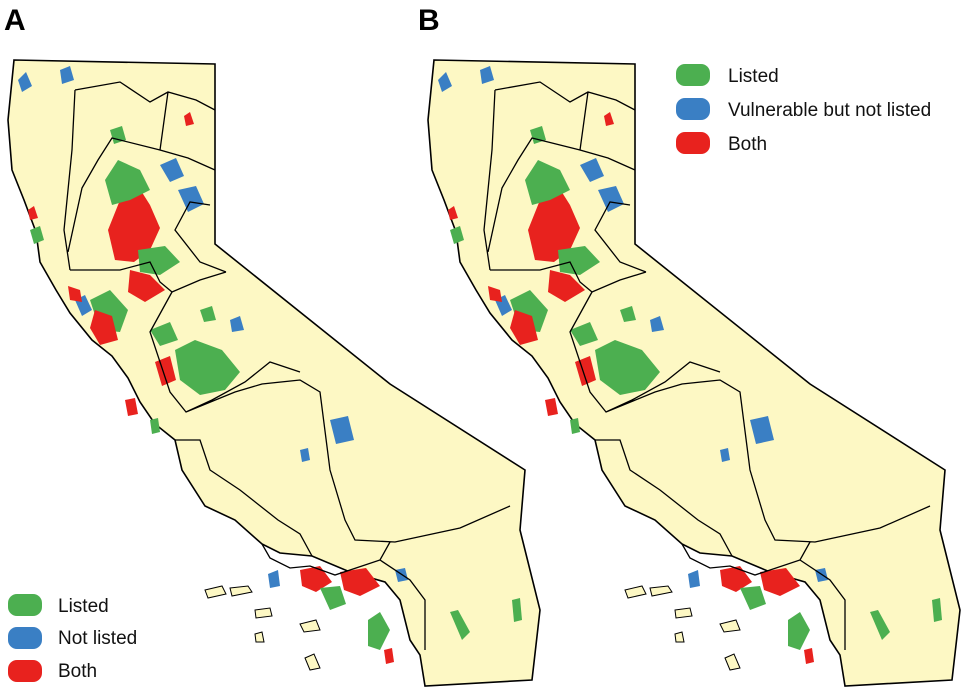 The width and height of the screenshot is (978, 688). I want to click on legend-label-listed: Listed, so click(83, 606).